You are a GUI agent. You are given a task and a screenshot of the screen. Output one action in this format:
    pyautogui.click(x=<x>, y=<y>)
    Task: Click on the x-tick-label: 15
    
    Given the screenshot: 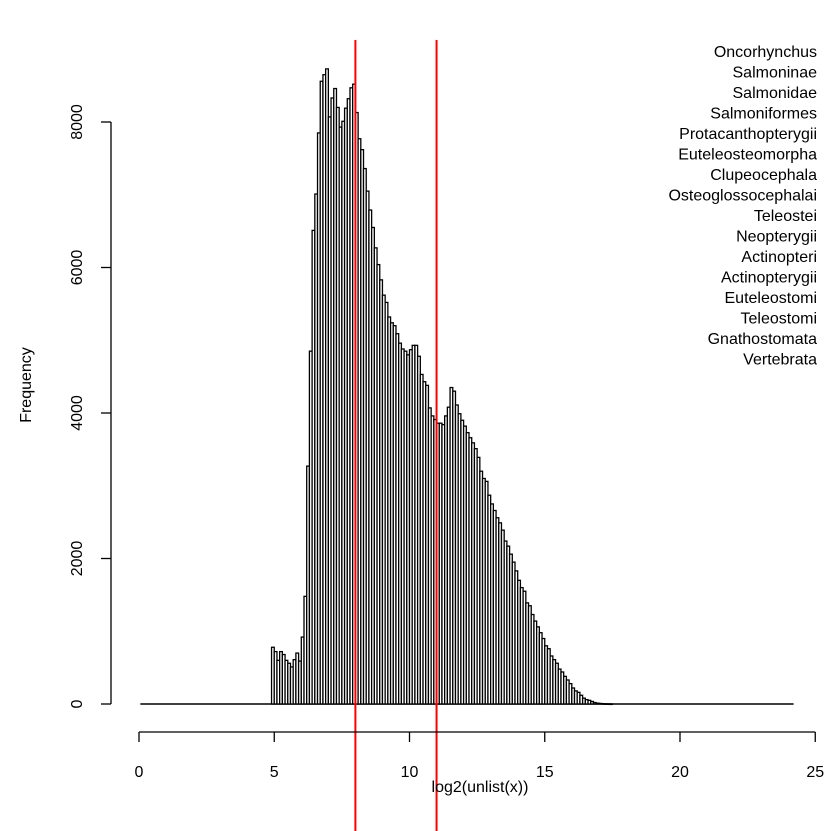 What is the action you would take?
    pyautogui.click(x=545, y=772)
    